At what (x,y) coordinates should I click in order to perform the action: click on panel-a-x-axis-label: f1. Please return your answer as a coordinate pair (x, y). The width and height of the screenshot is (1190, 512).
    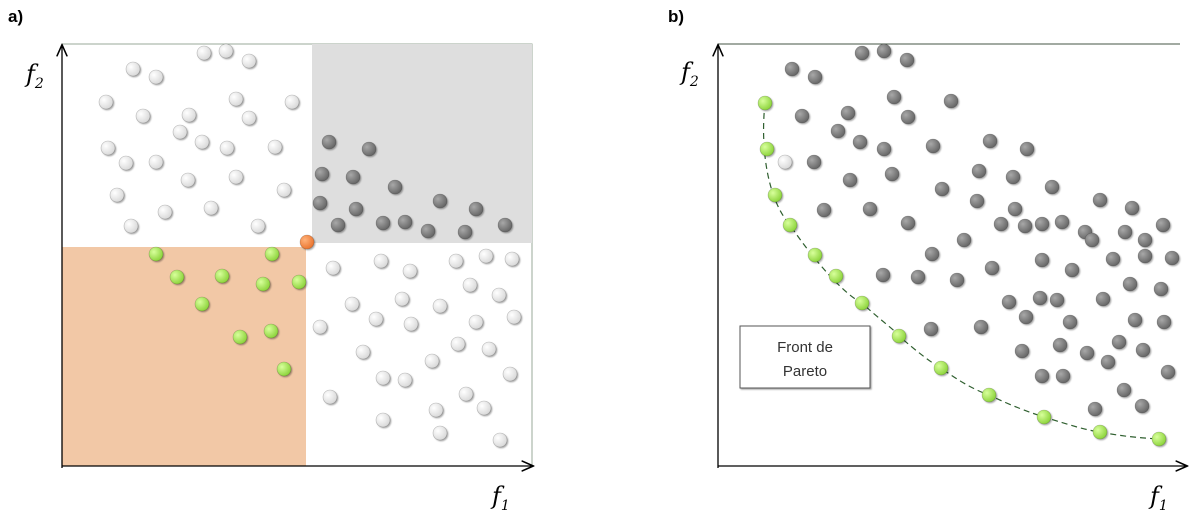
    Looking at the image, I should click on (500, 497).